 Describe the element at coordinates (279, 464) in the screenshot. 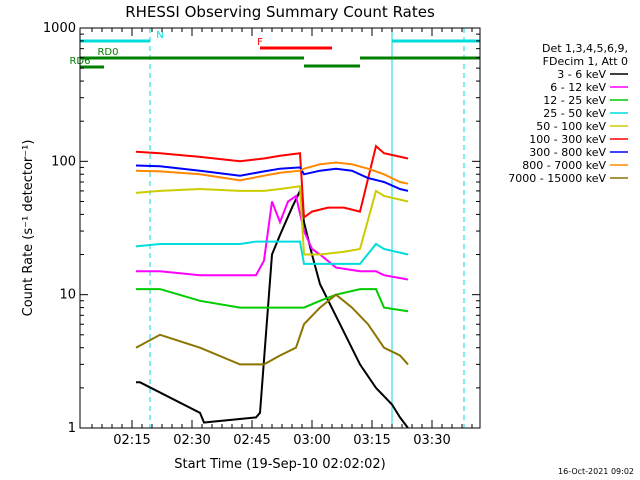

I see `x-axis-label: Start Time (19-Sep-10 02:02:02)` at that location.